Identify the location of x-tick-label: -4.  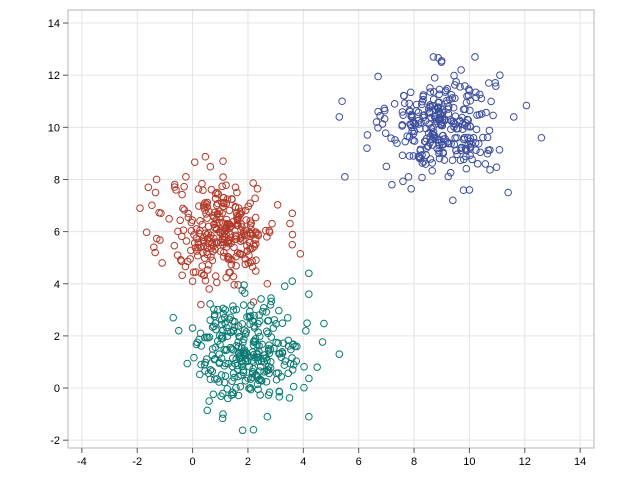
(82, 462).